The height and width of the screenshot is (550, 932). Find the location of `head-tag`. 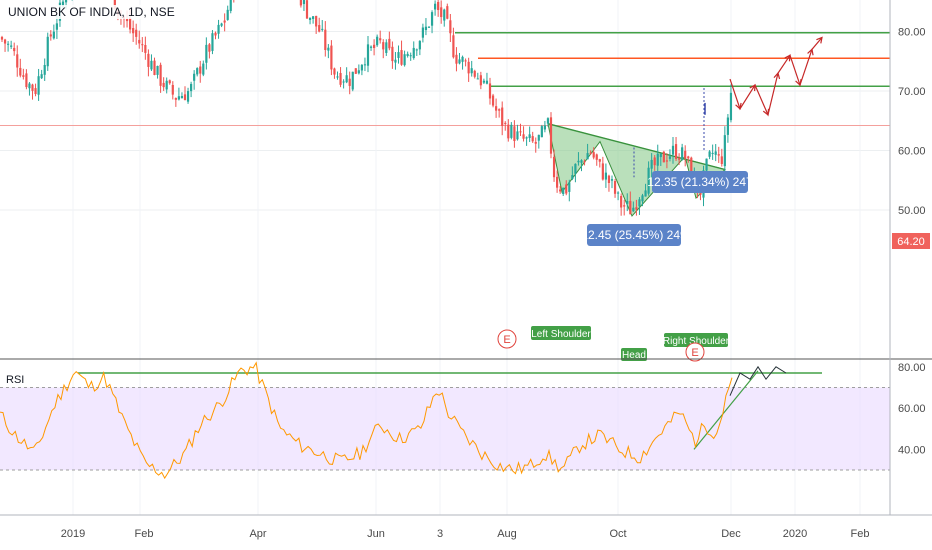

head-tag is located at coordinates (634, 354).